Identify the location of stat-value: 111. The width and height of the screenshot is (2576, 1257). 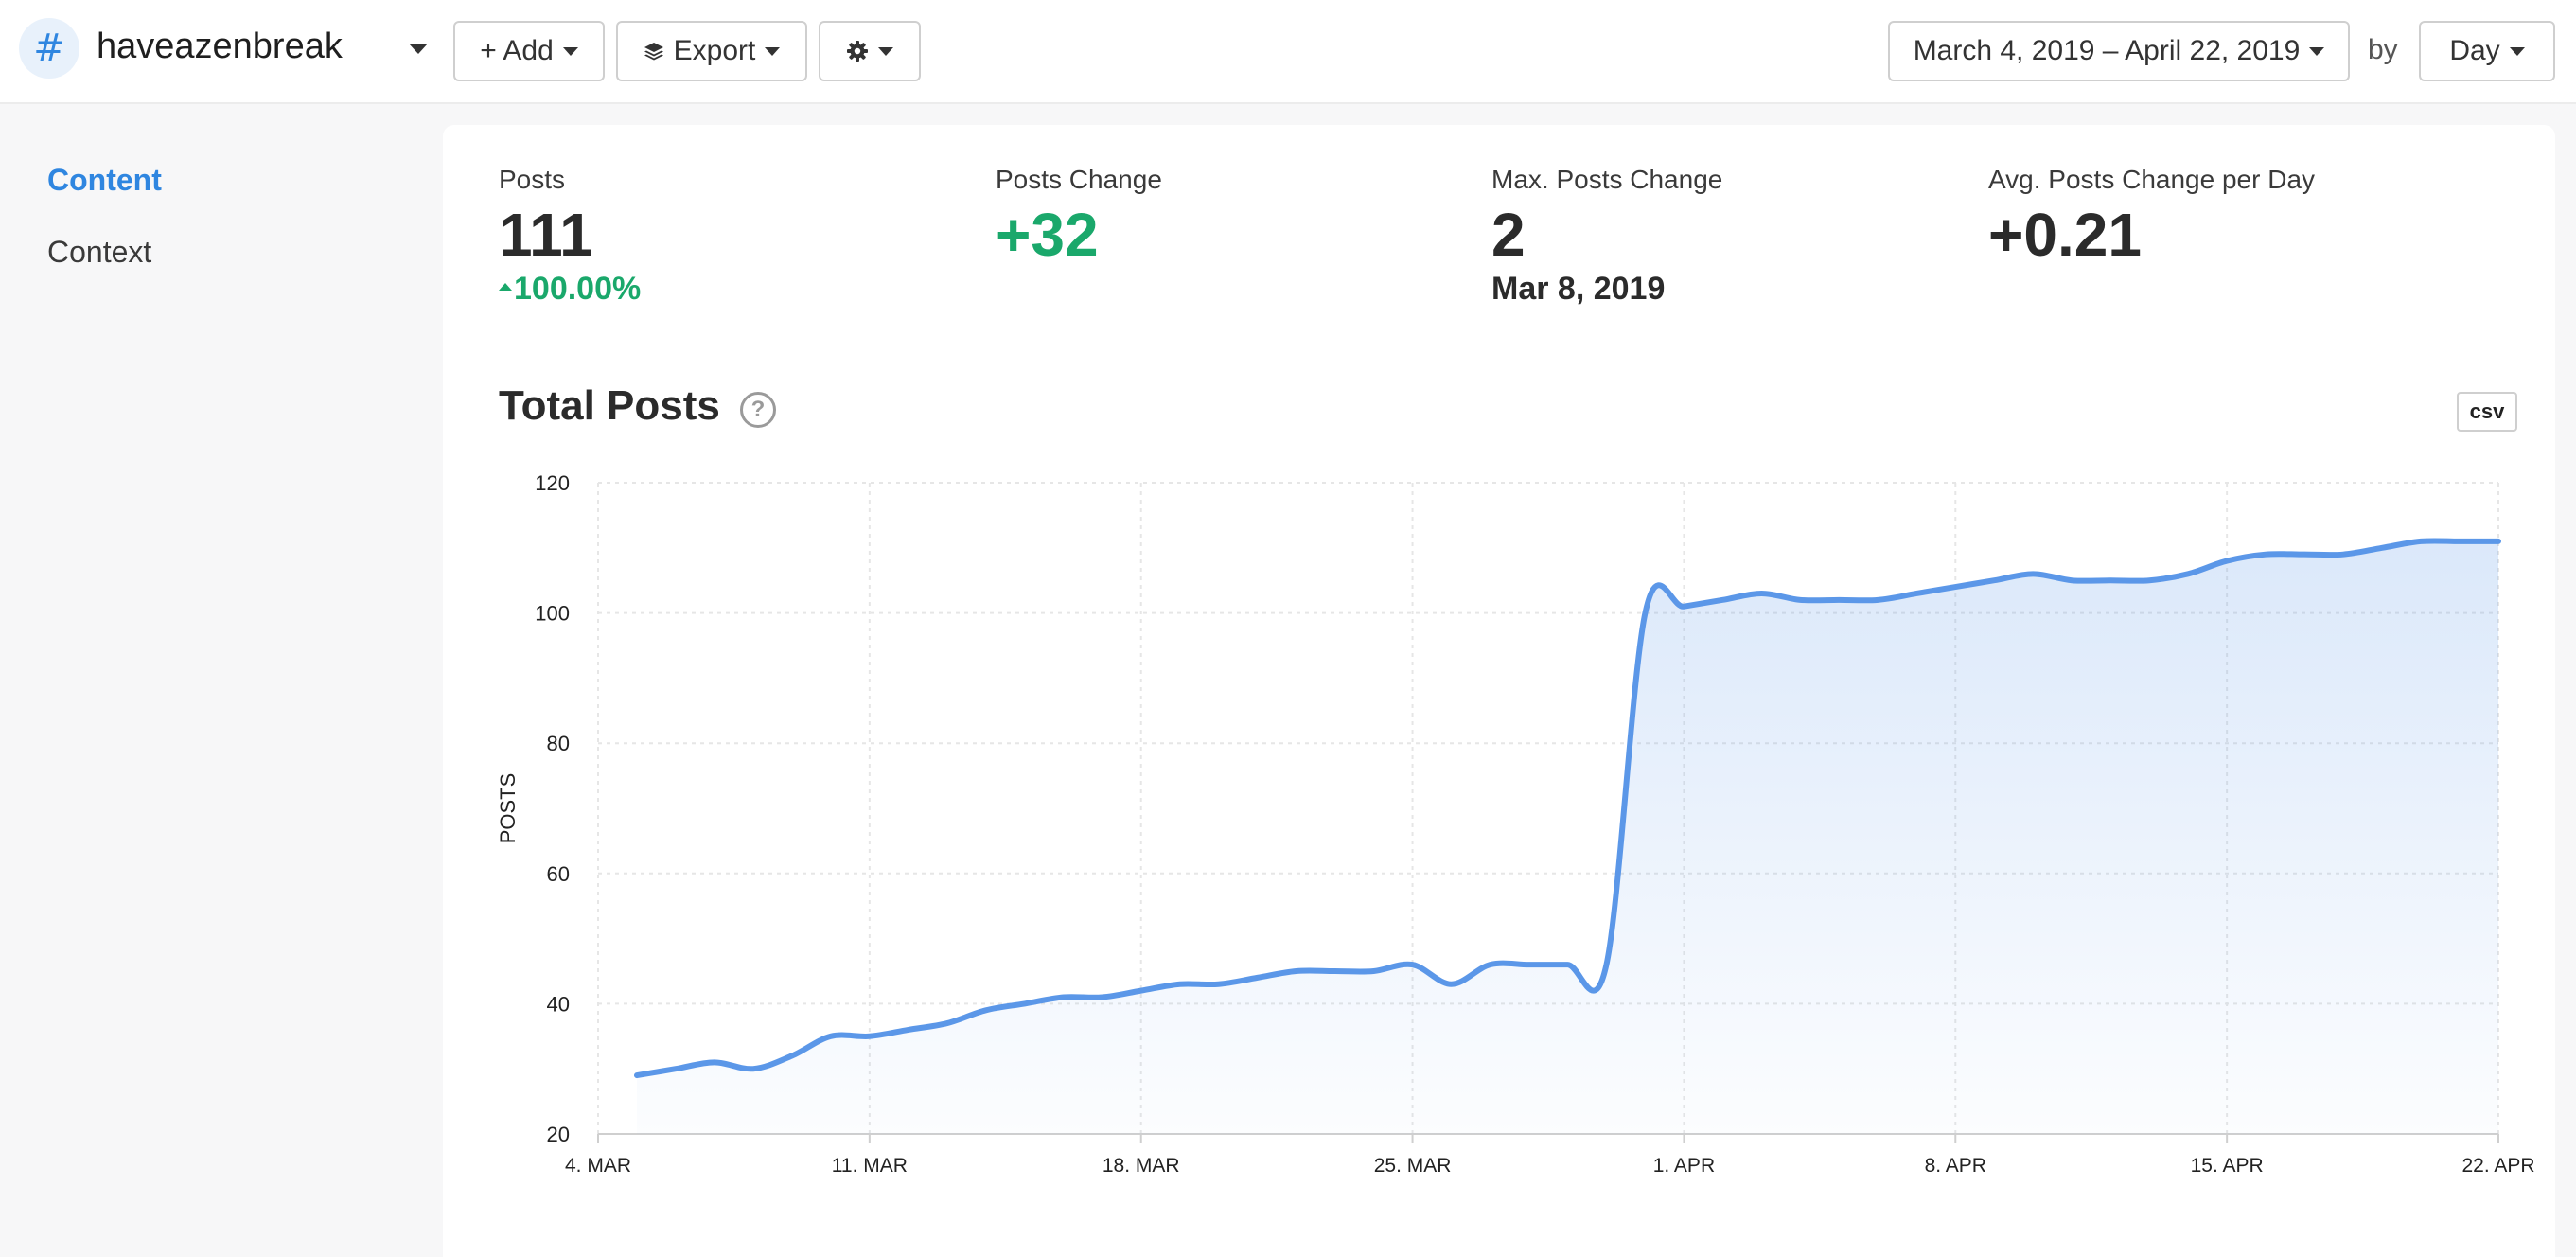
(546, 235).